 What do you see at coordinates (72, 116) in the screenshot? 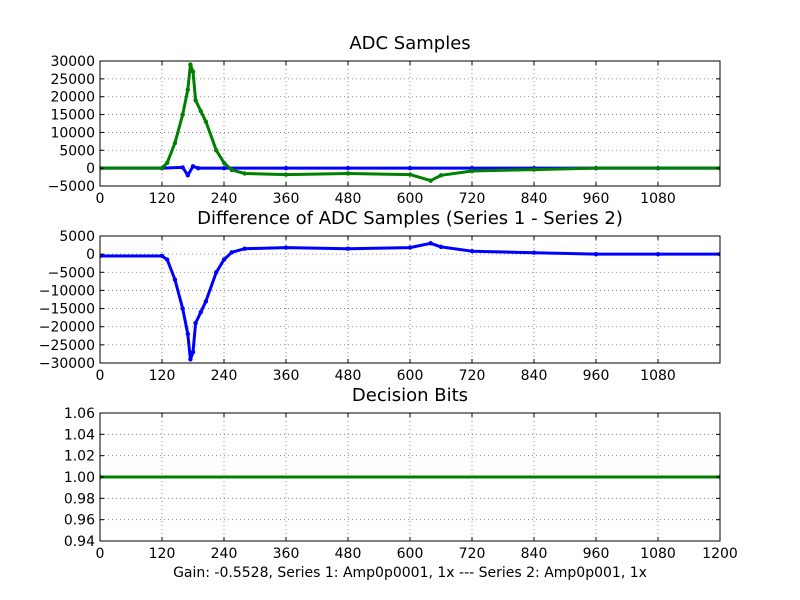
I see `y-tick-label: 15000` at bounding box center [72, 116].